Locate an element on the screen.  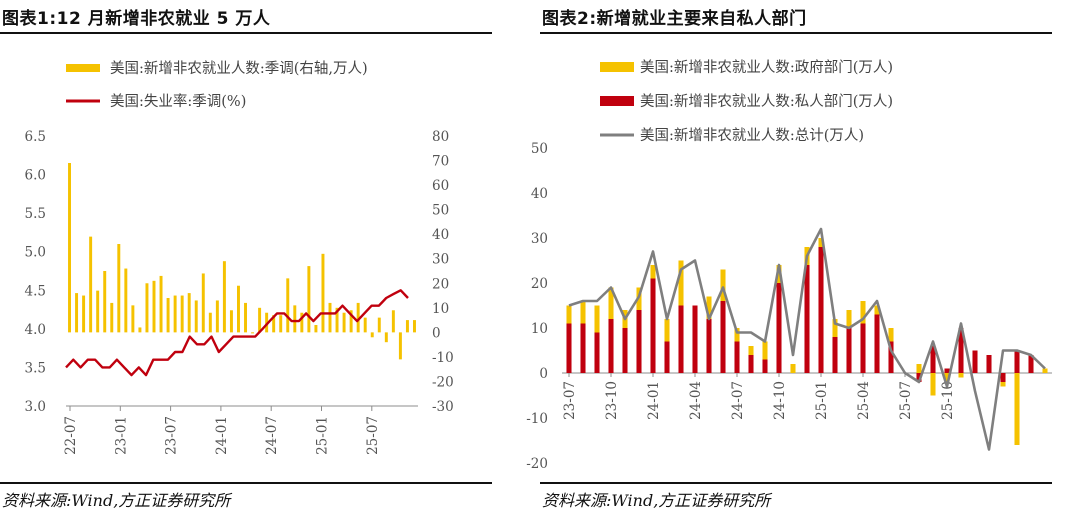
y-right-tick-label: 20 is located at coordinates (440, 284).